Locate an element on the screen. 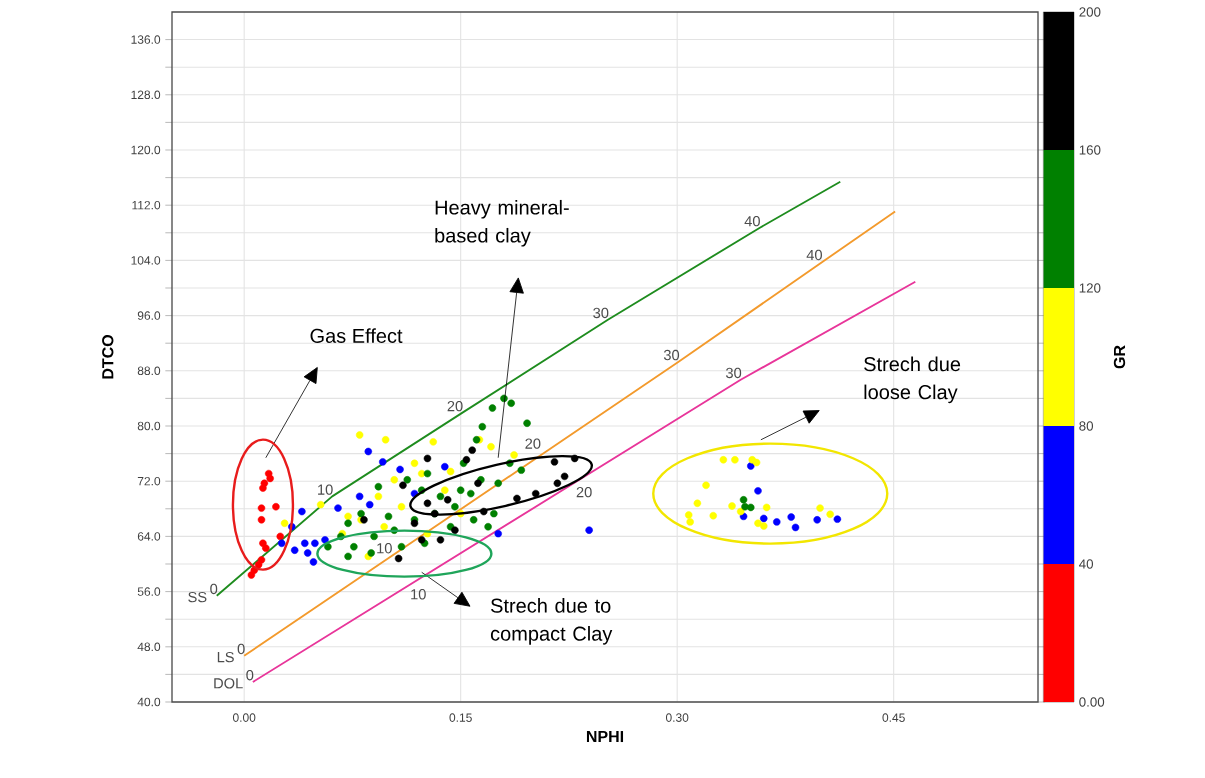 The width and height of the screenshot is (1205, 778). y-tick-label: 56.0 is located at coordinates (149, 591).